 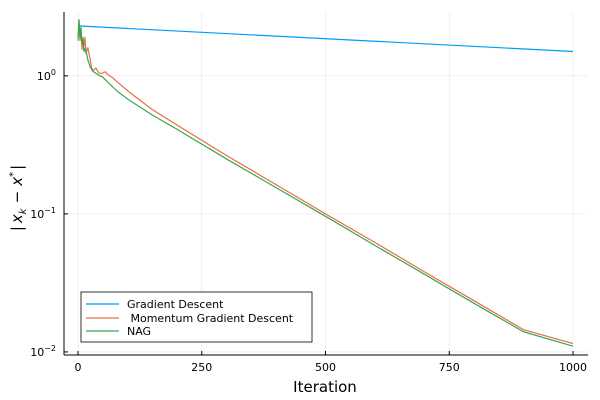 What do you see at coordinates (17, 182) in the screenshot?
I see `y-axis-title-x-star: x` at bounding box center [17, 182].